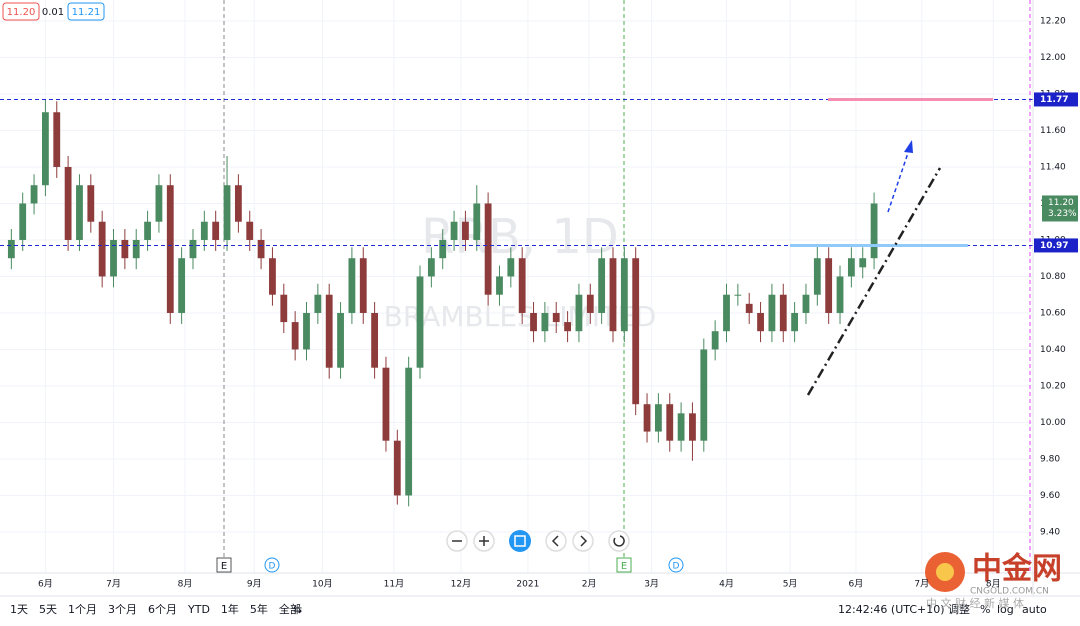  What do you see at coordinates (48, 609) in the screenshot?
I see `range-button: 5天` at bounding box center [48, 609].